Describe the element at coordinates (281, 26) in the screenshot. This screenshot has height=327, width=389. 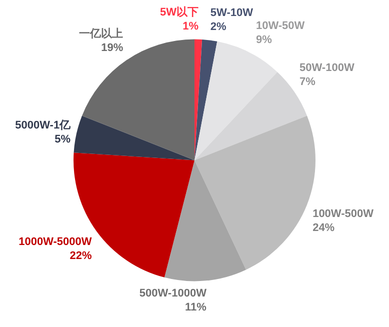
I see `slice-label: 10W-50W` at that location.